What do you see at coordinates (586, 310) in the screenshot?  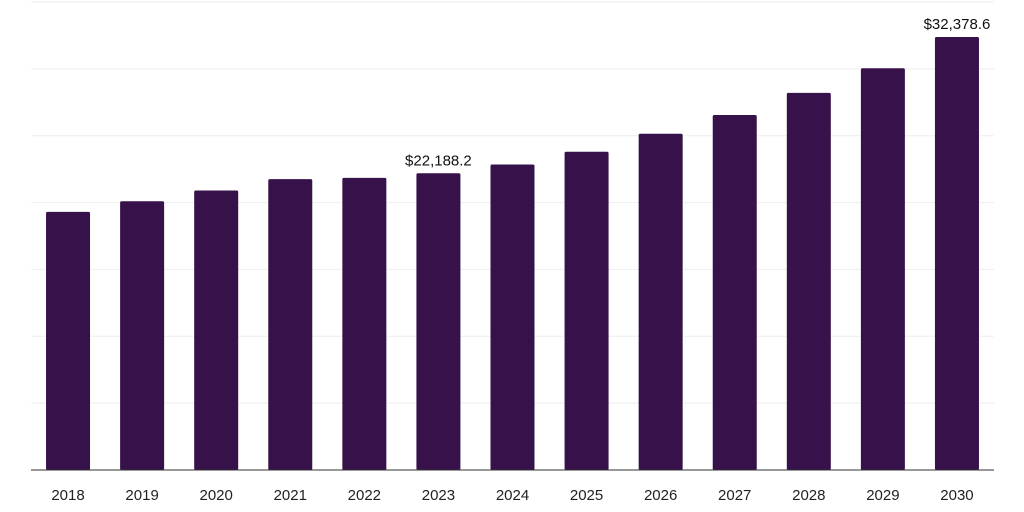 I see `bar-2025` at bounding box center [586, 310].